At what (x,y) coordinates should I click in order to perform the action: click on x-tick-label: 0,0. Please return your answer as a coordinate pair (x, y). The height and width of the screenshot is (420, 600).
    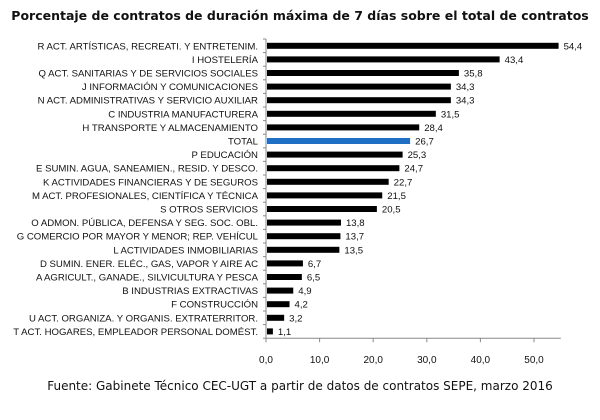
    Looking at the image, I should click on (266, 360).